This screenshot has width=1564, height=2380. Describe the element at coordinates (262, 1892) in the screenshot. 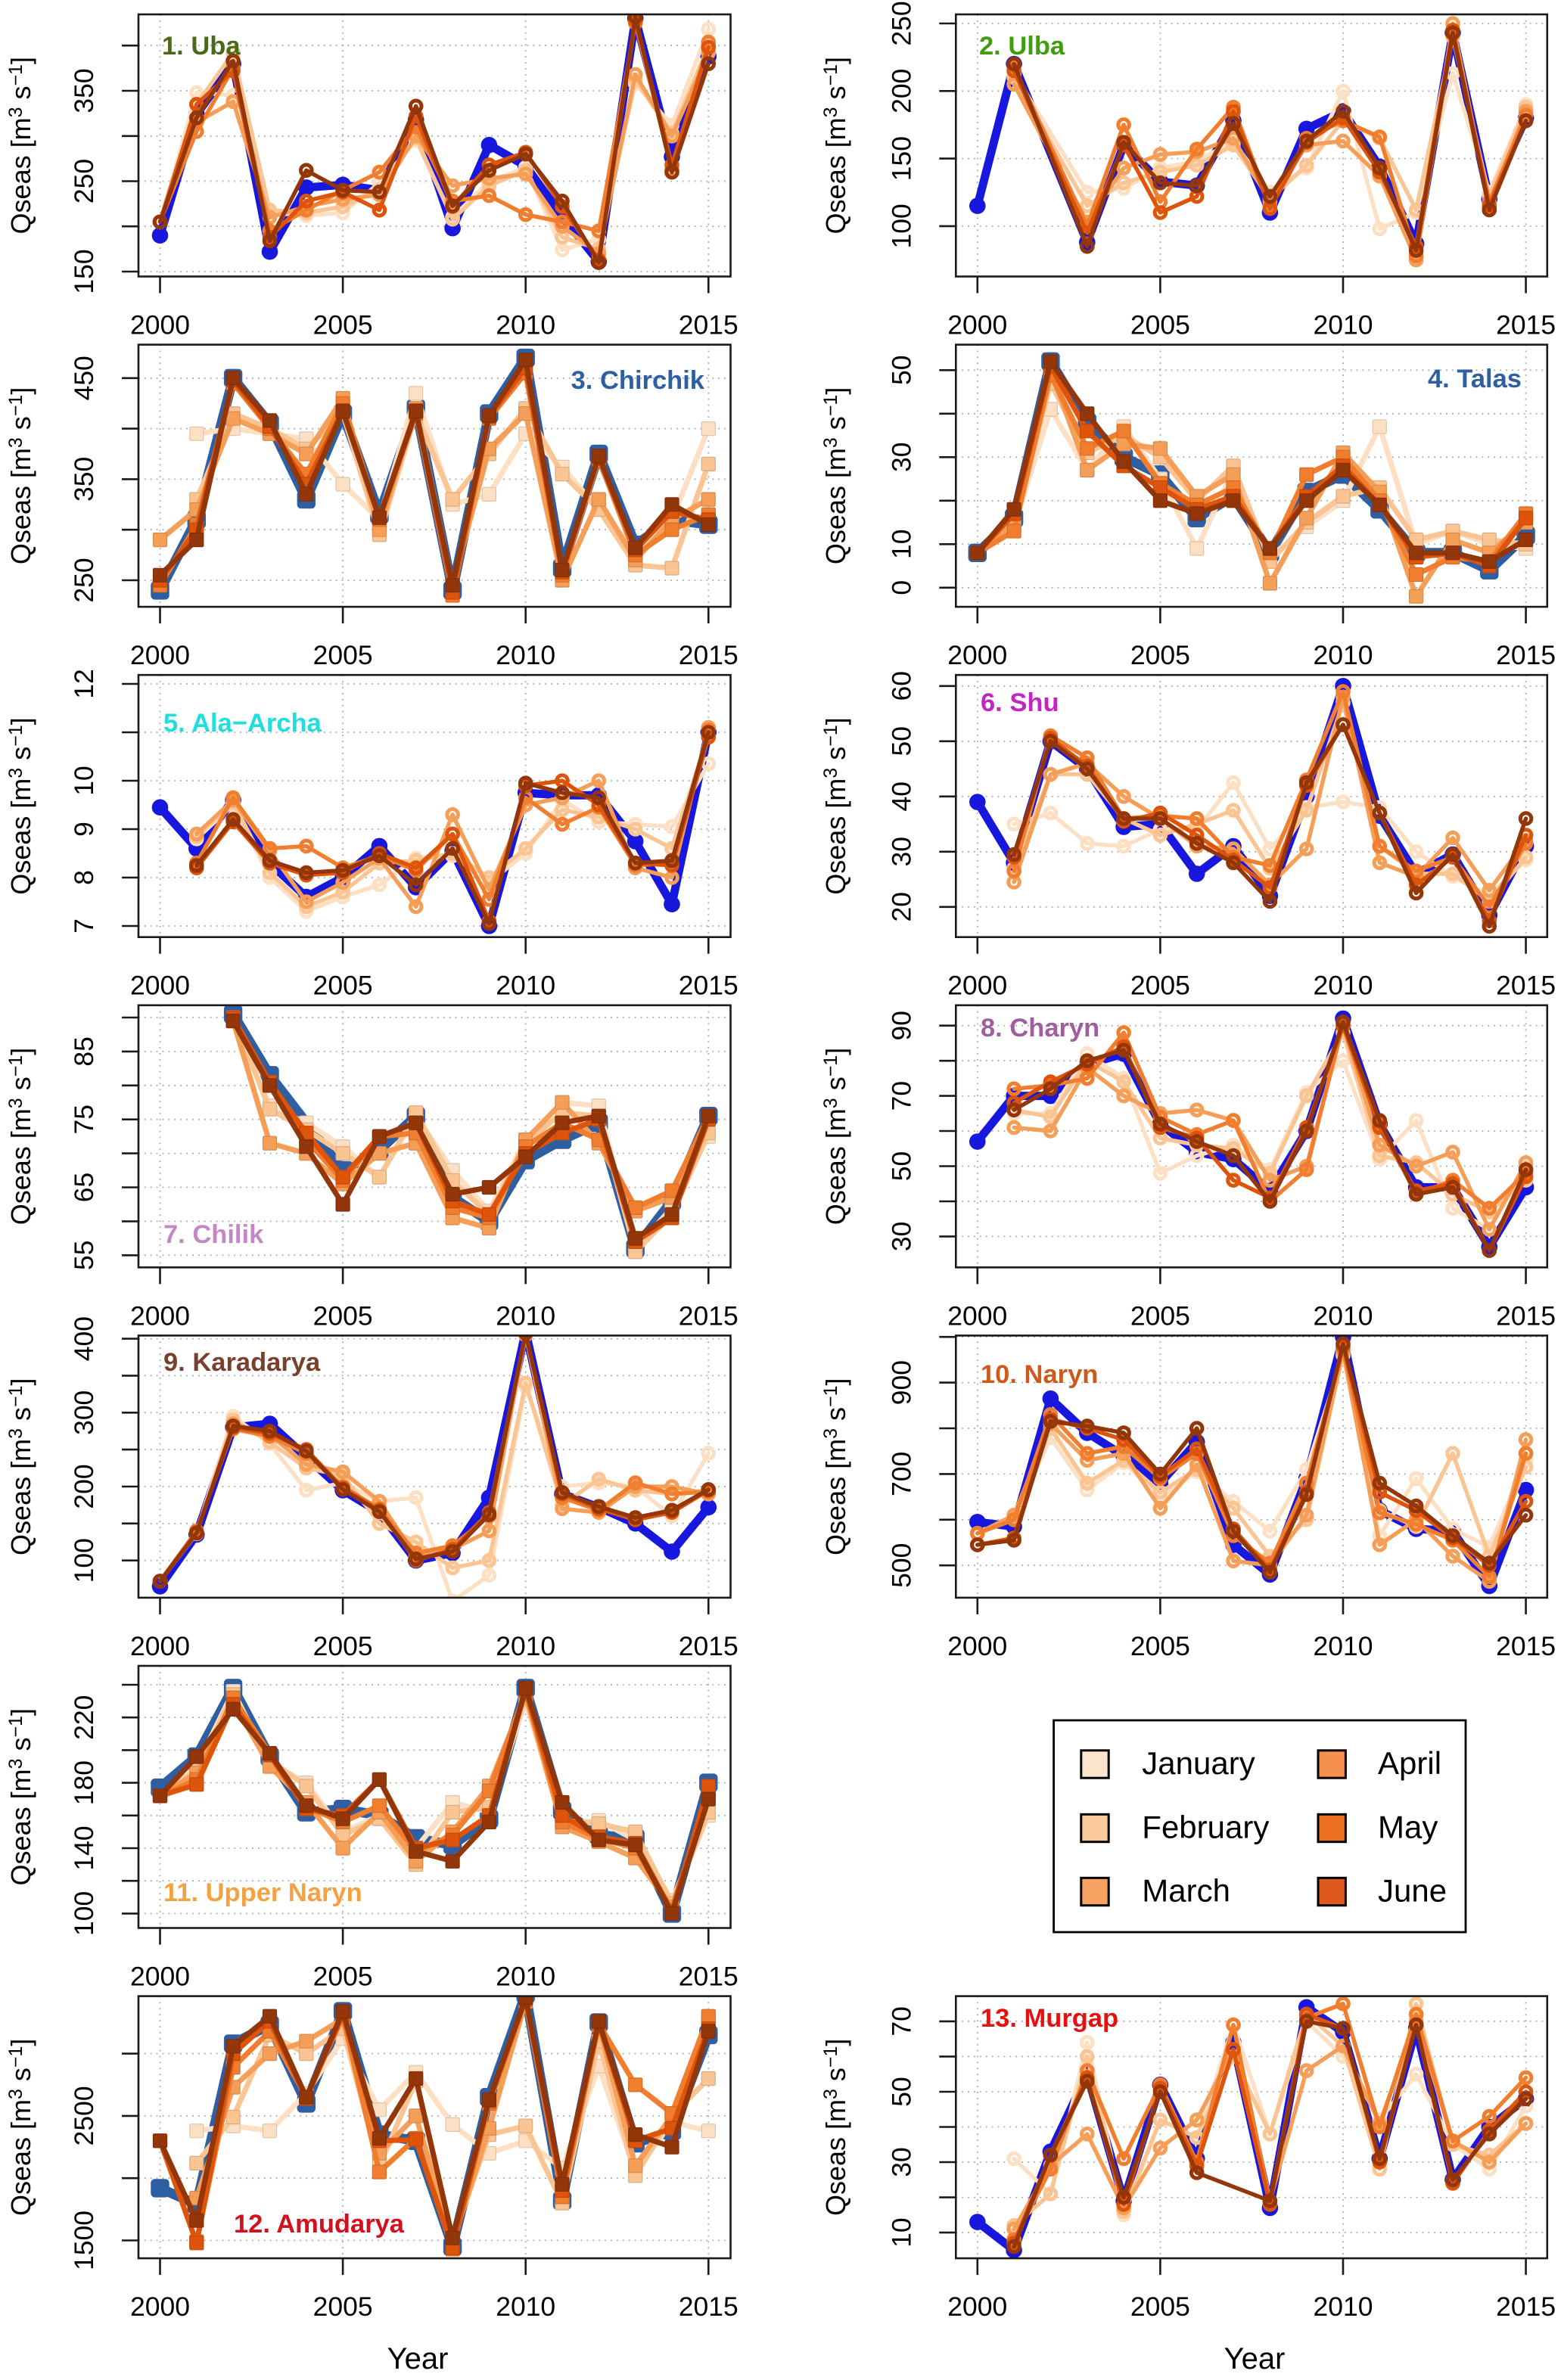

I see `svg-text: 11. Upper Naryn` at that location.